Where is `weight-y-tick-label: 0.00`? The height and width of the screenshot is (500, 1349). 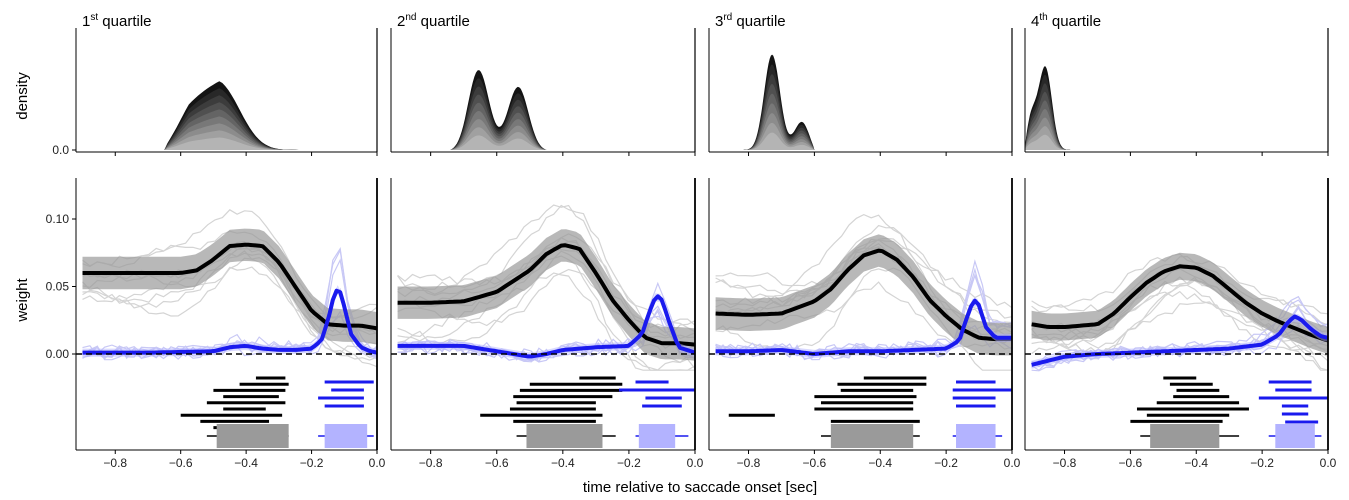
weight-y-tick-label: 0.00 is located at coordinates (58, 354).